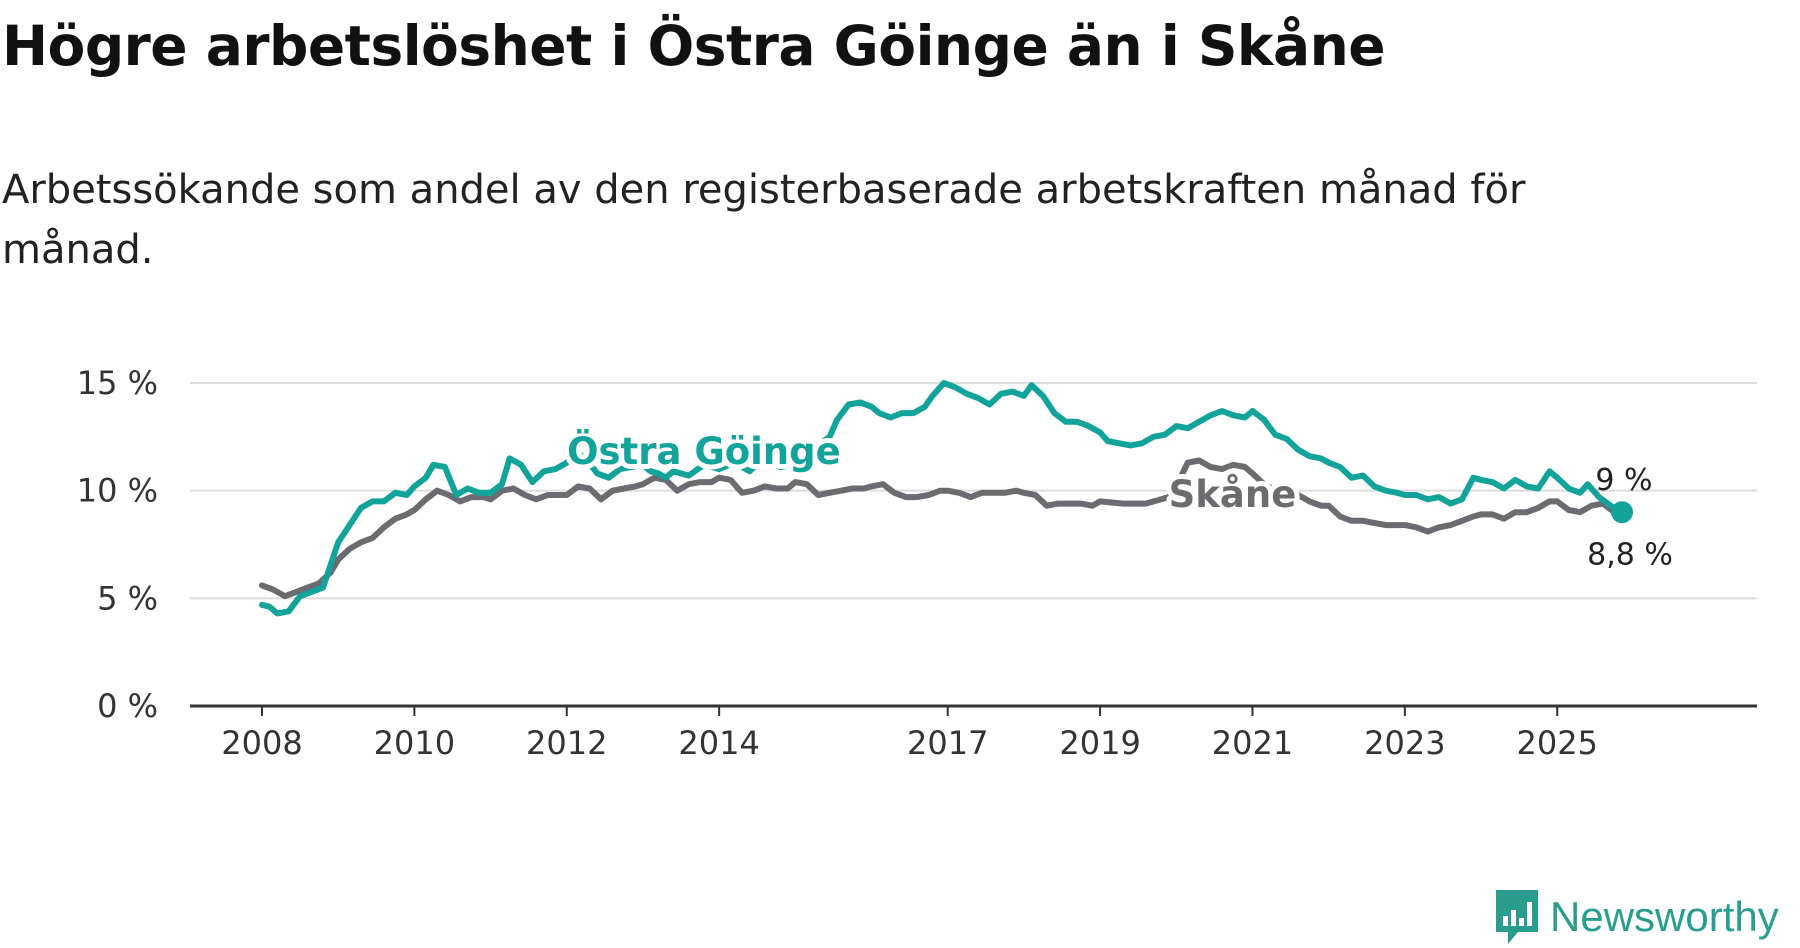  I want to click on newsworthy-logo: Newsworthy, so click(1636, 917).